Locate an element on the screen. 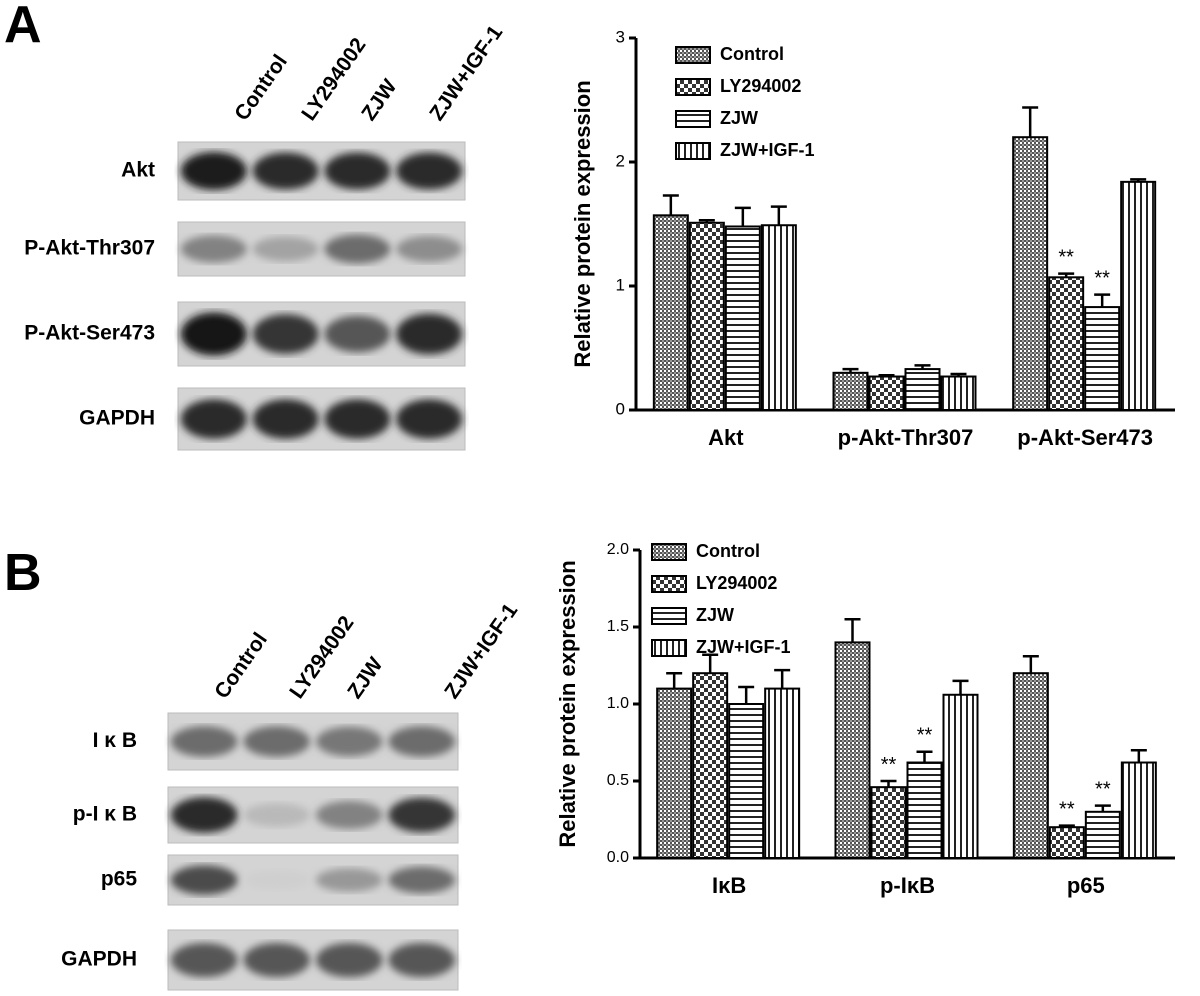 Image resolution: width=1200 pixels, height=996 pixels. x-tick-label: p65 is located at coordinates (1086, 885).